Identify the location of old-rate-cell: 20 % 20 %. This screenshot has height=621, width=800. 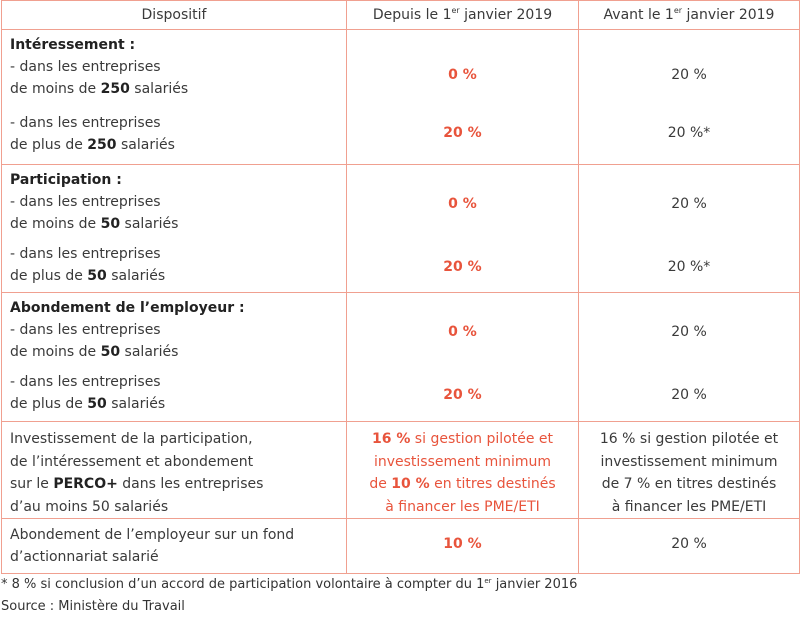
(689, 357).